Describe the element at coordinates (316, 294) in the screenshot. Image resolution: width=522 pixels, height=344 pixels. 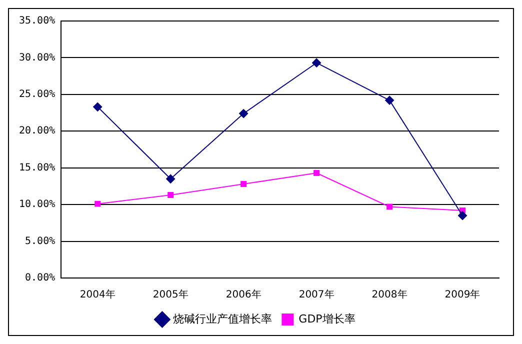
I see `x-tick-label: 2007年` at that location.